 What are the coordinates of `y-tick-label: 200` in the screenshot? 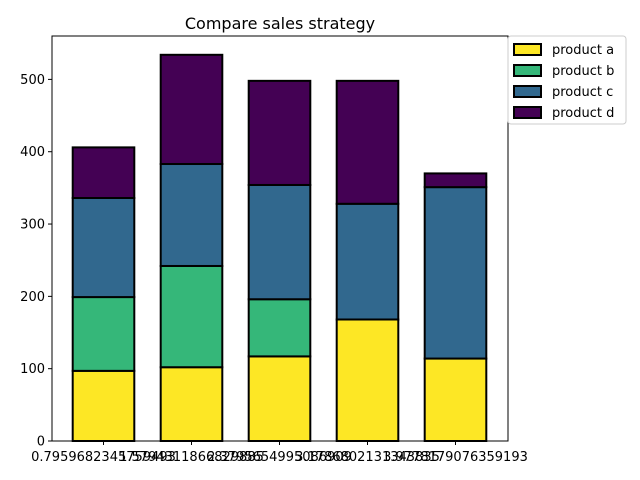 It's located at (32, 297).